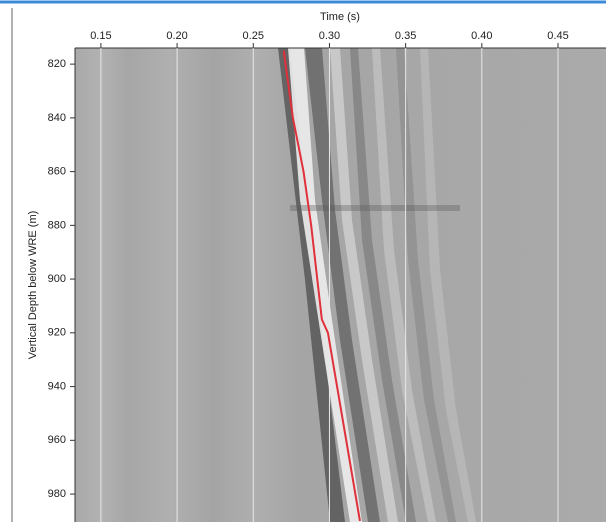  Describe the element at coordinates (253, 36) in the screenshot. I see `x-tick-label: 0.25` at that location.